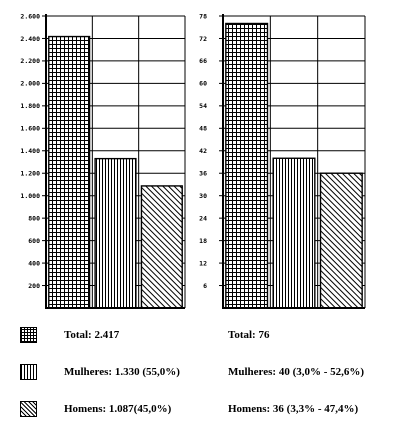 The image size is (394, 423). I want to click on y-tick-label: 6, so click(205, 286).